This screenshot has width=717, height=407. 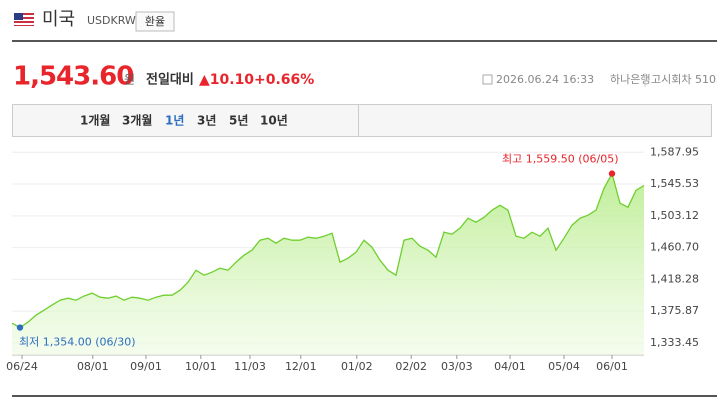 I want to click on tab: 1년, so click(x=174, y=121).